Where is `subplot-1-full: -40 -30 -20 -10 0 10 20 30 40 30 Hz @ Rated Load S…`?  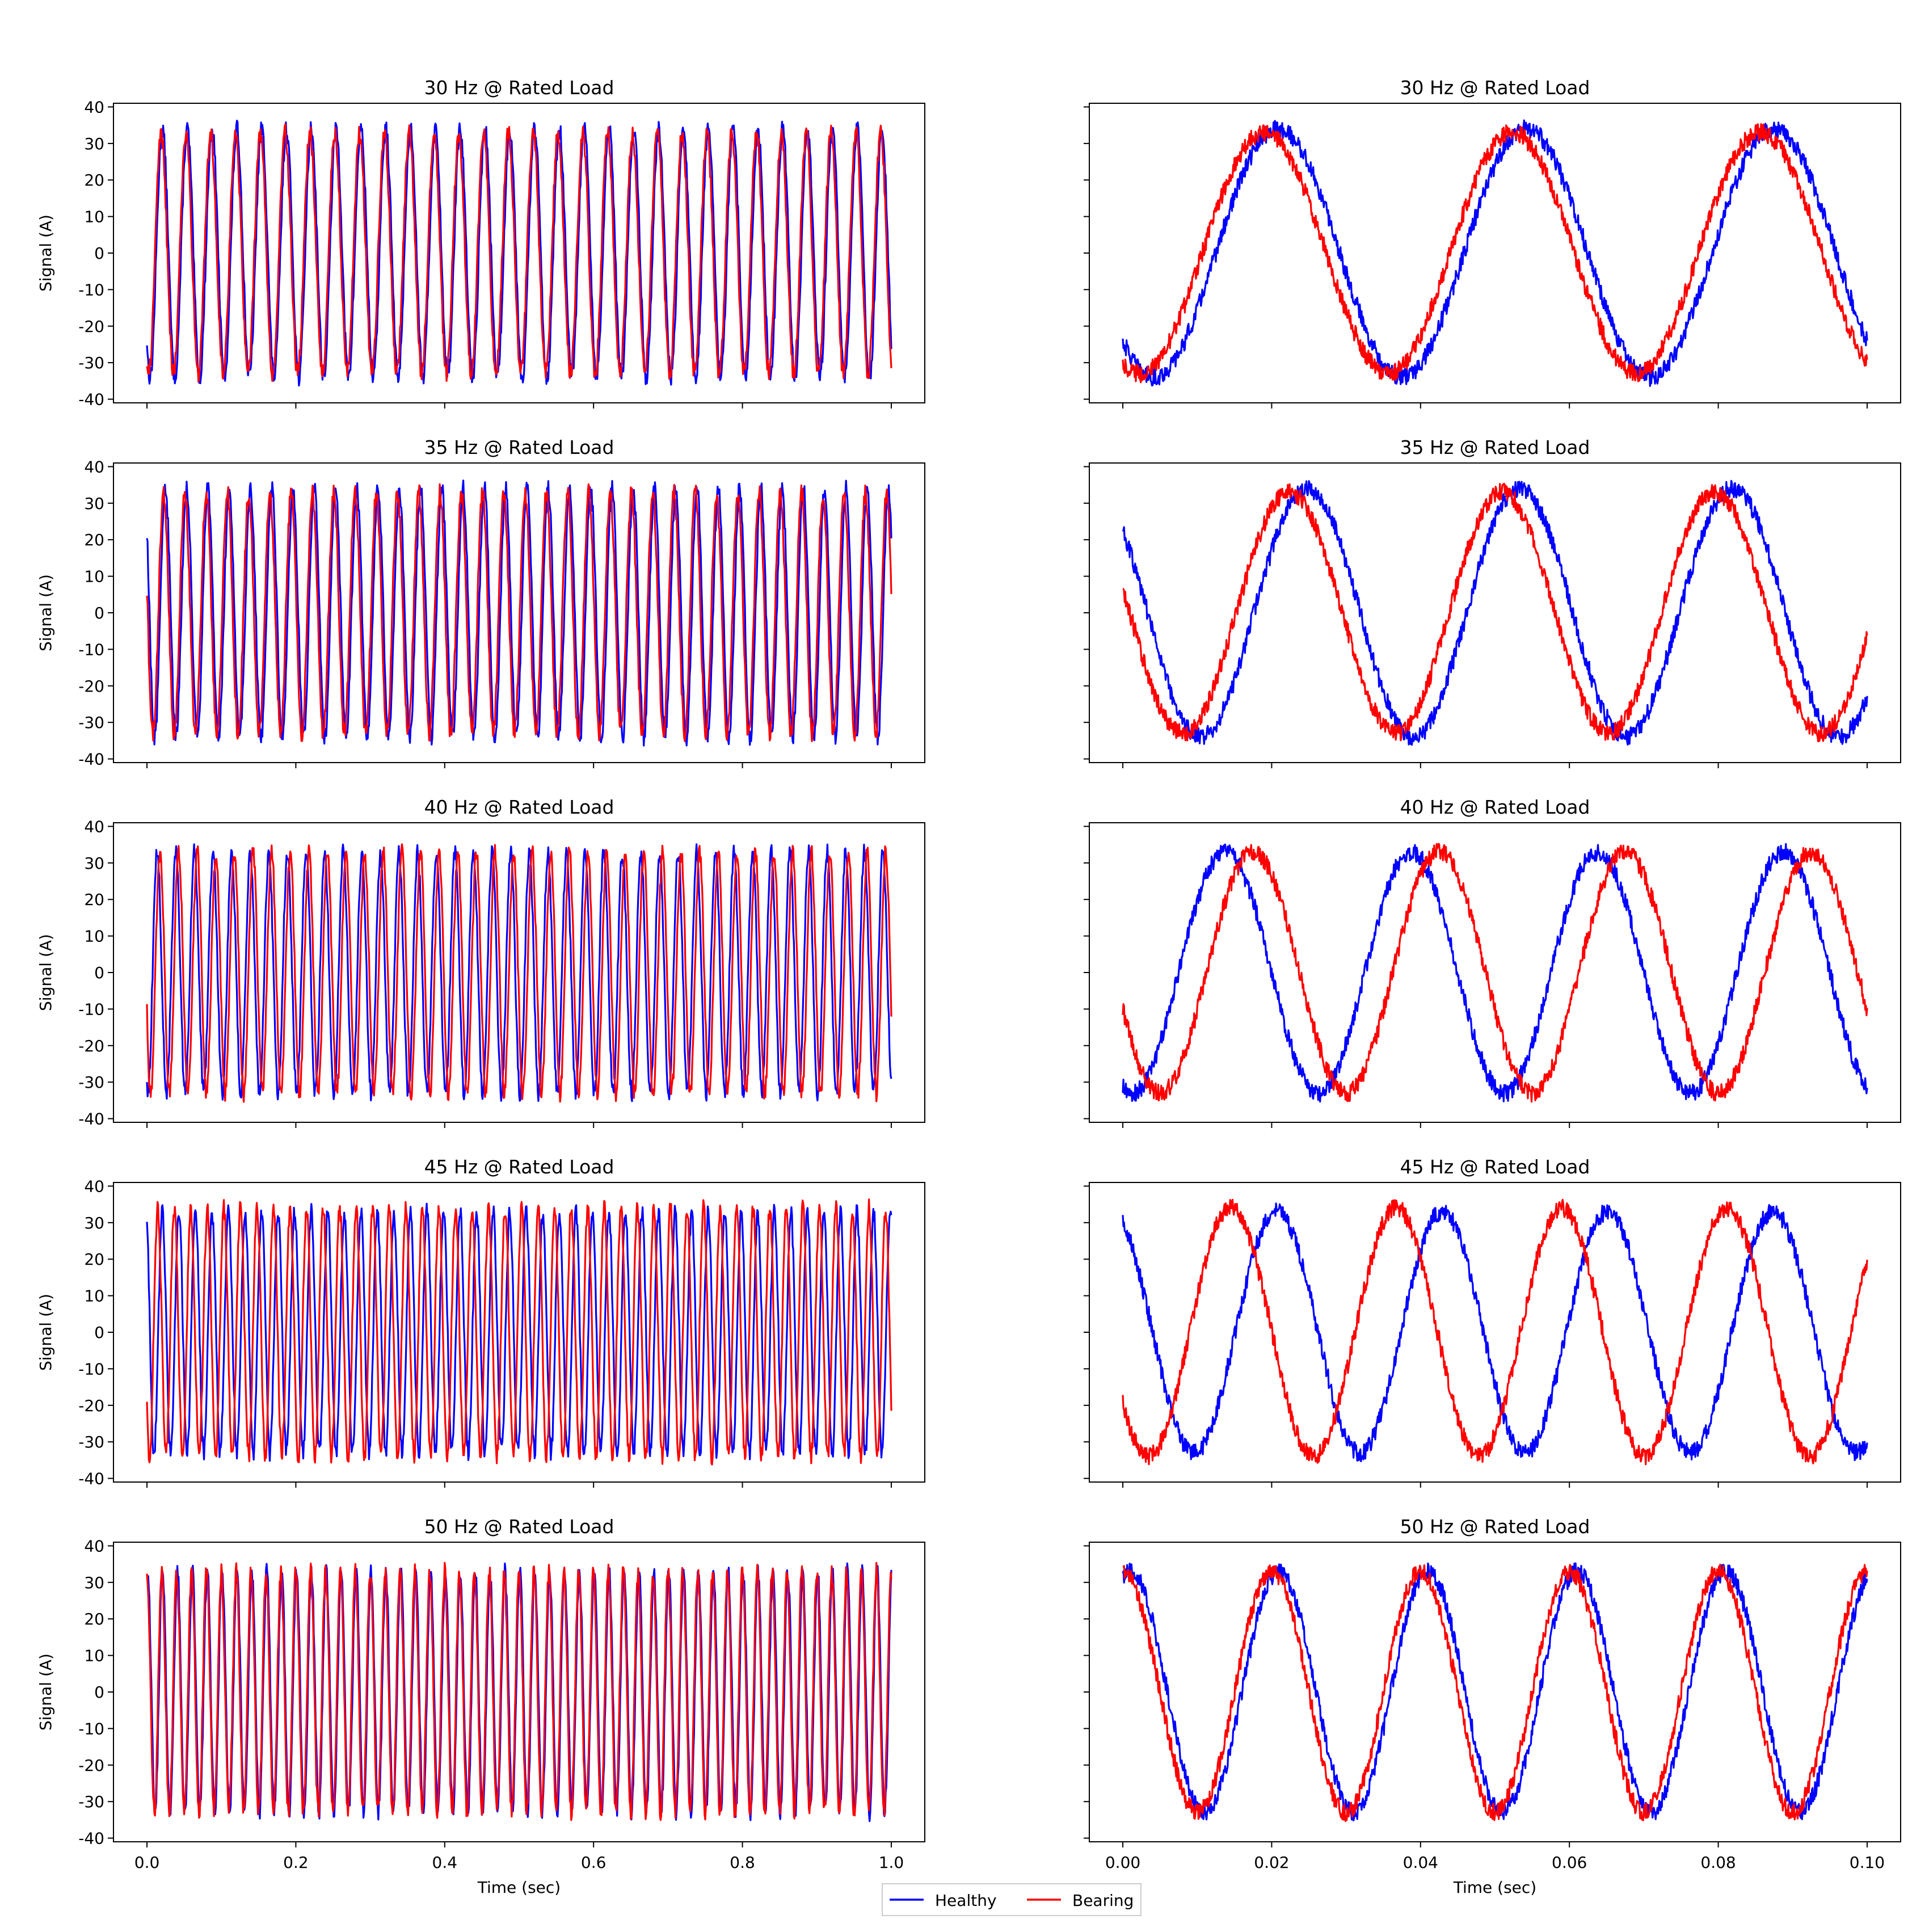
subplot-1-full: -40 -30 -20 -10 0 10 20 30 40 30 Hz @ Rated Load S… is located at coordinates (480, 243).